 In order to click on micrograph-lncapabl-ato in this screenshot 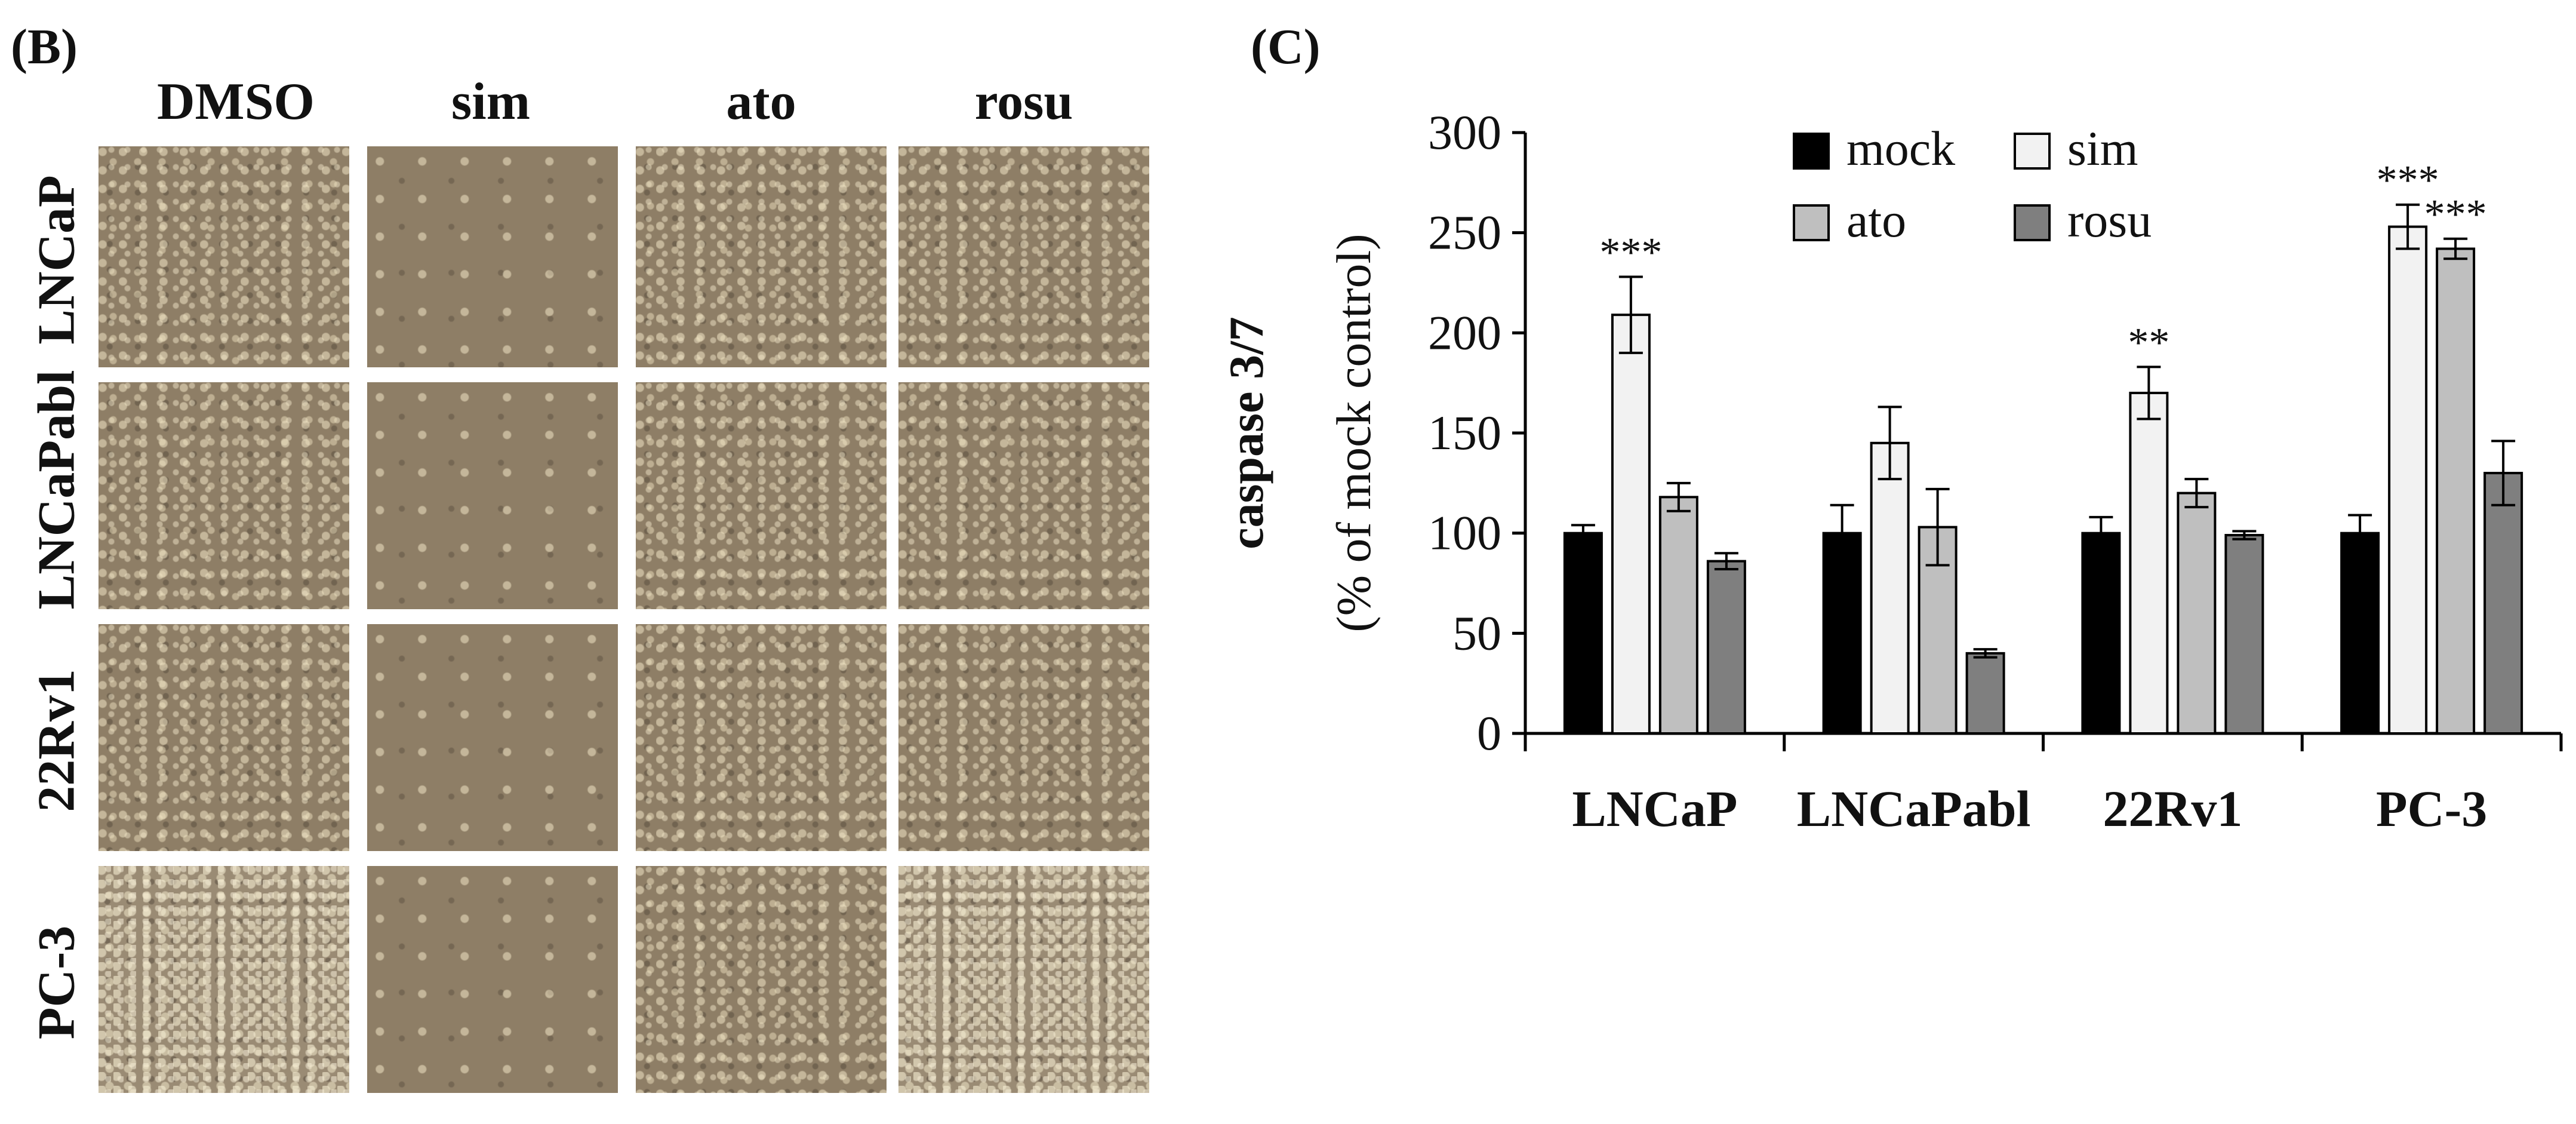, I will do `click(761, 496)`.